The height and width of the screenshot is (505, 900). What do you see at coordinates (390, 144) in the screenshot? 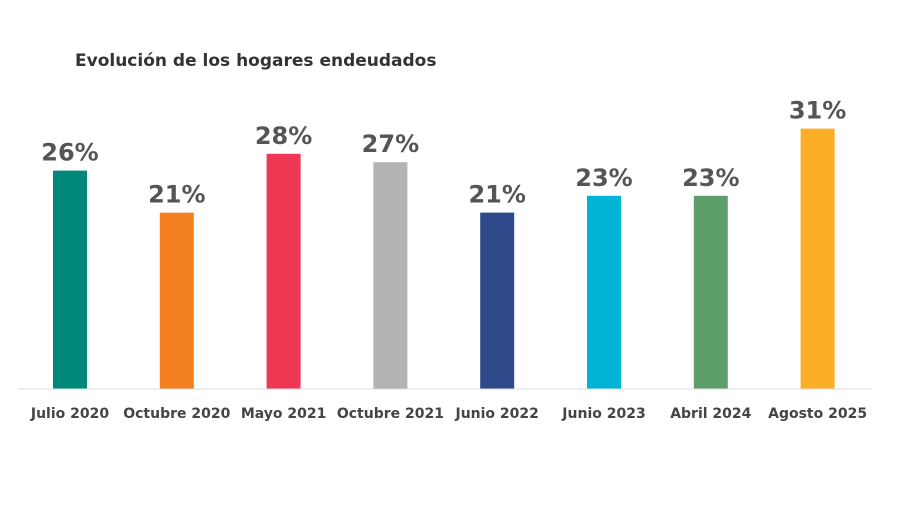
I see `data-label-3: 27%` at bounding box center [390, 144].